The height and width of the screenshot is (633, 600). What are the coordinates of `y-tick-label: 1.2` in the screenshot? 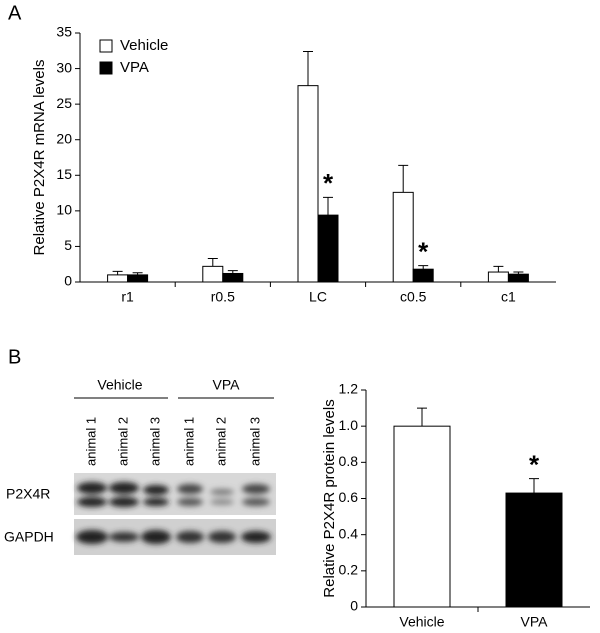 It's located at (349, 389).